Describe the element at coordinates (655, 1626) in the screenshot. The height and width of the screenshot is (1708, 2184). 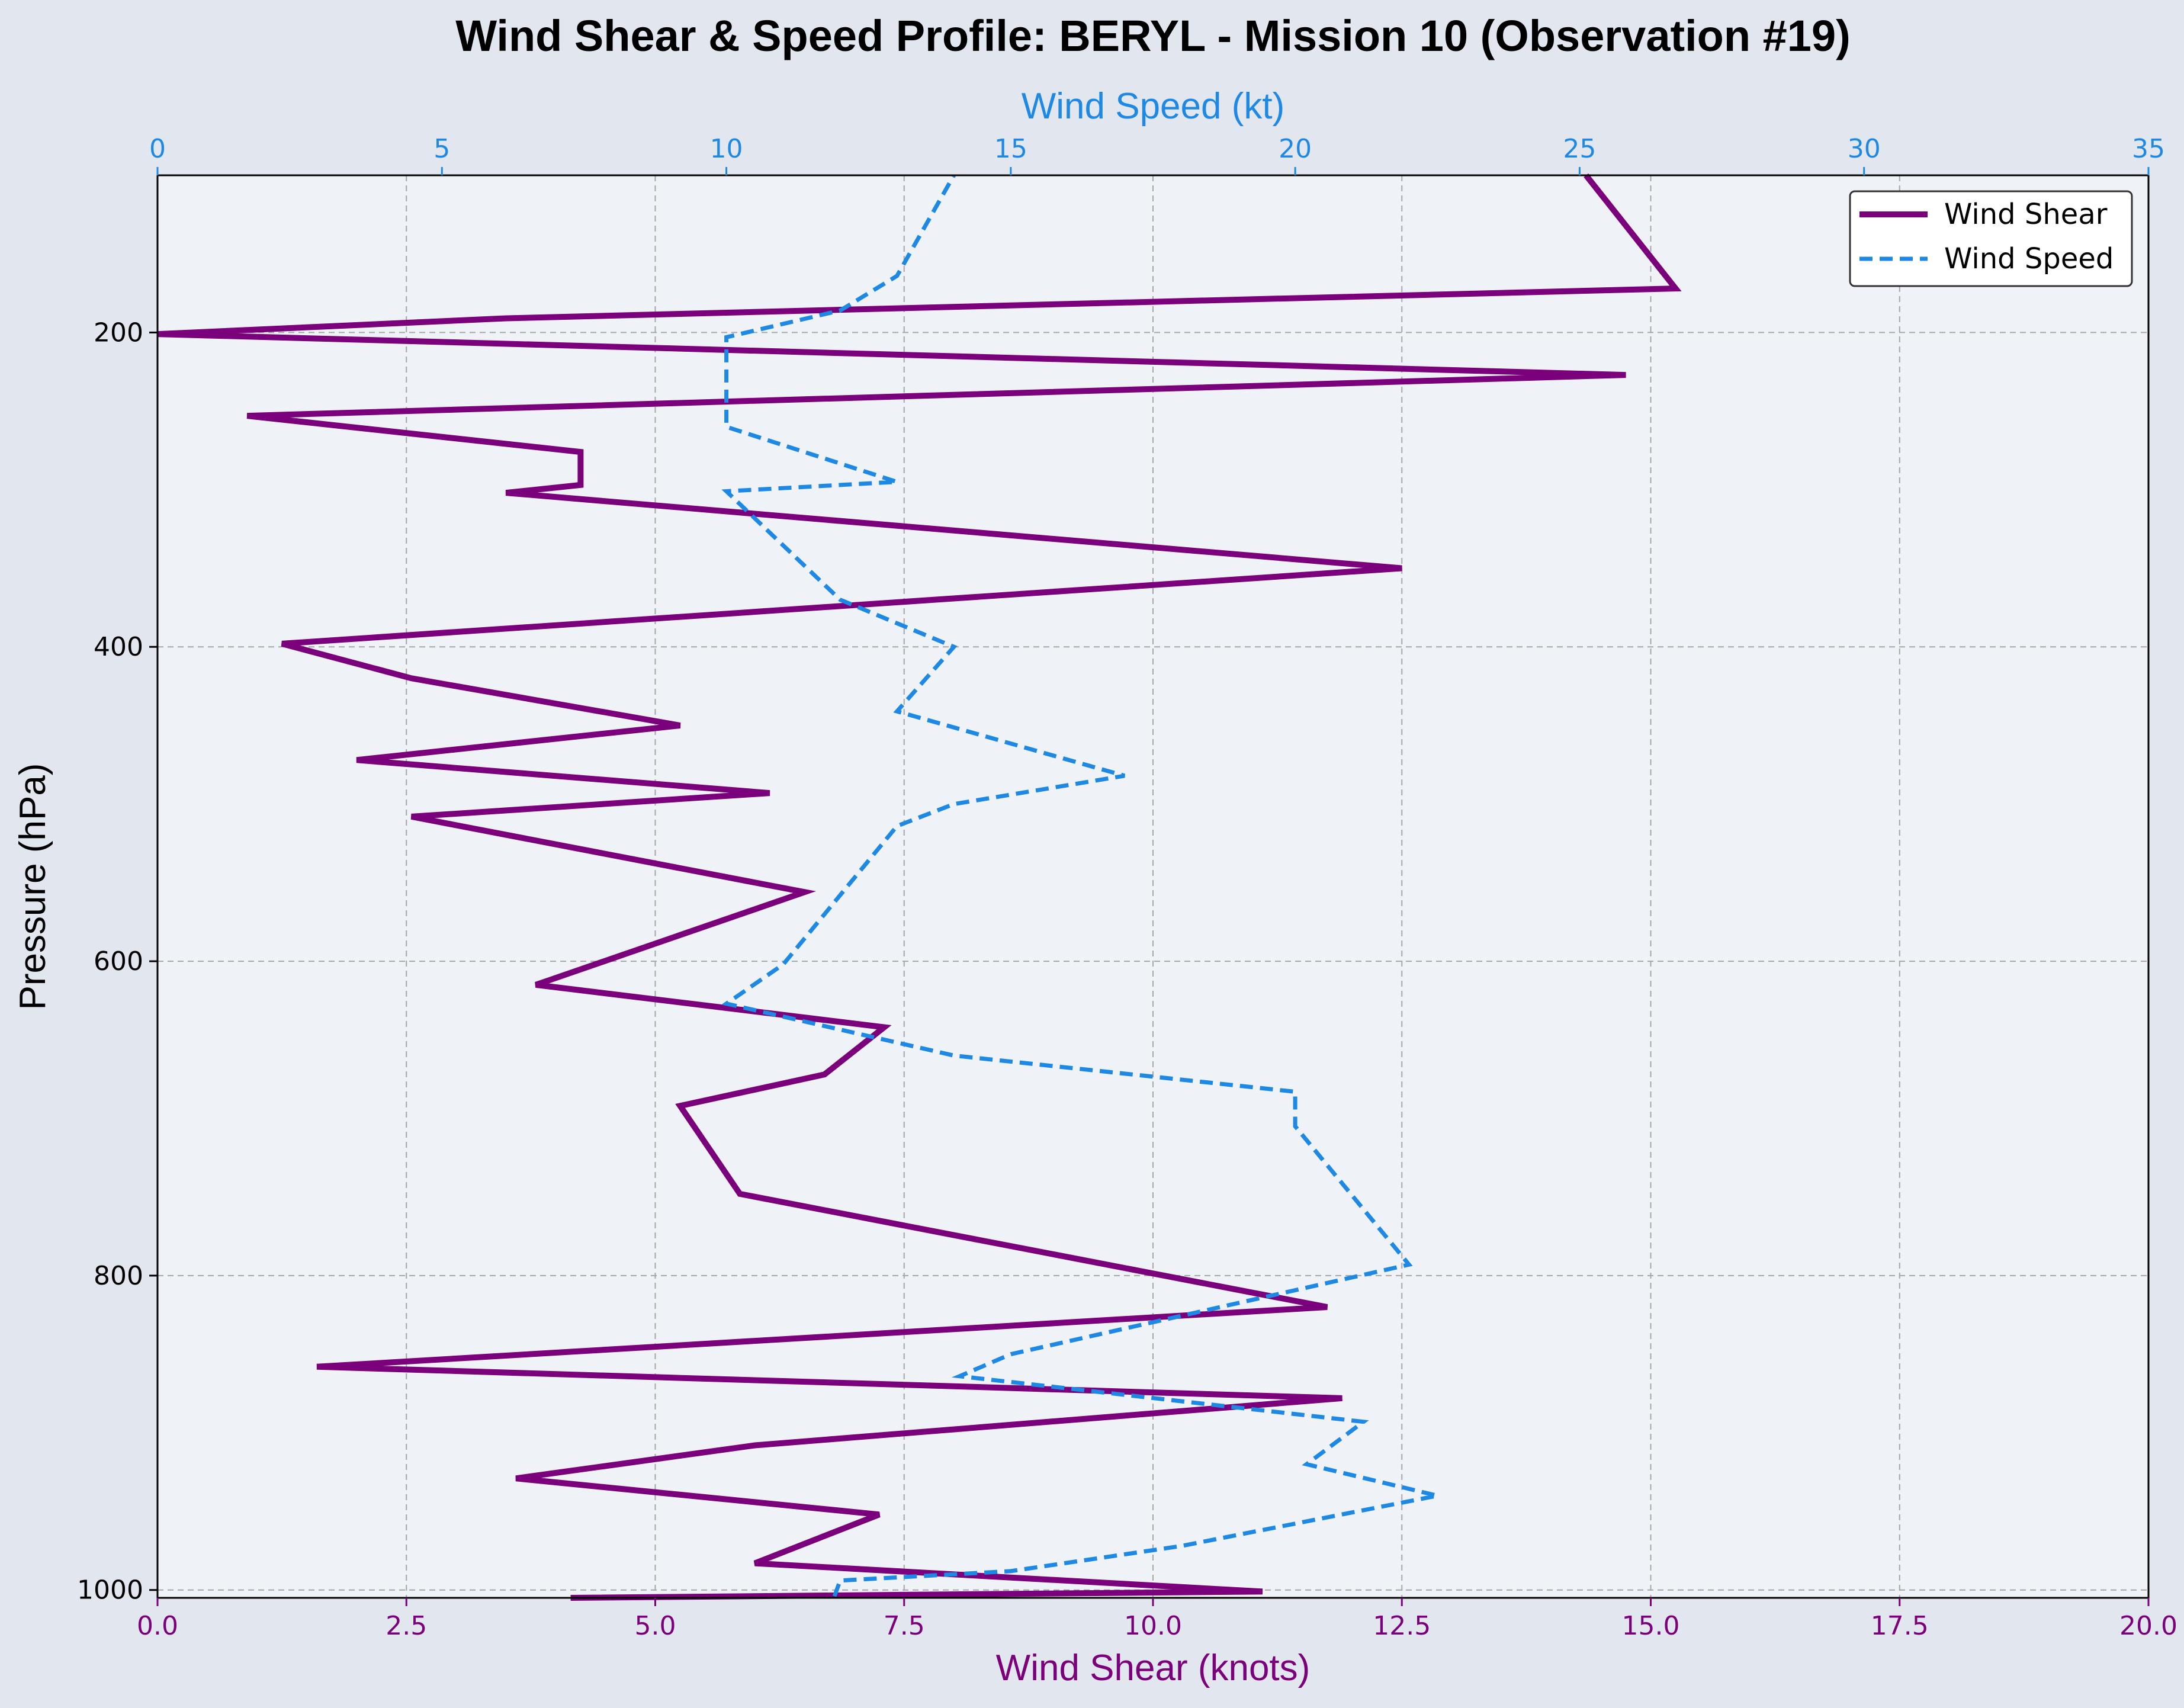
I see `x-bottom-tick-label: 5.0` at that location.